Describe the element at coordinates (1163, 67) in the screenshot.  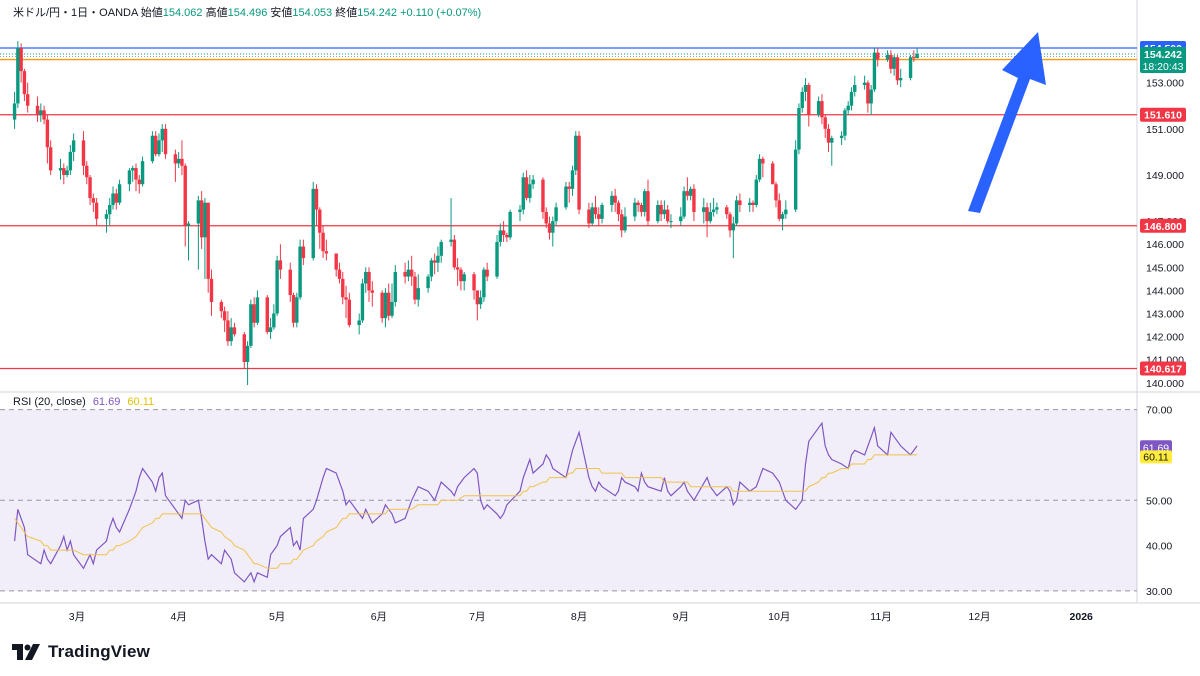
I see `countdown-text: 18:20:43` at that location.